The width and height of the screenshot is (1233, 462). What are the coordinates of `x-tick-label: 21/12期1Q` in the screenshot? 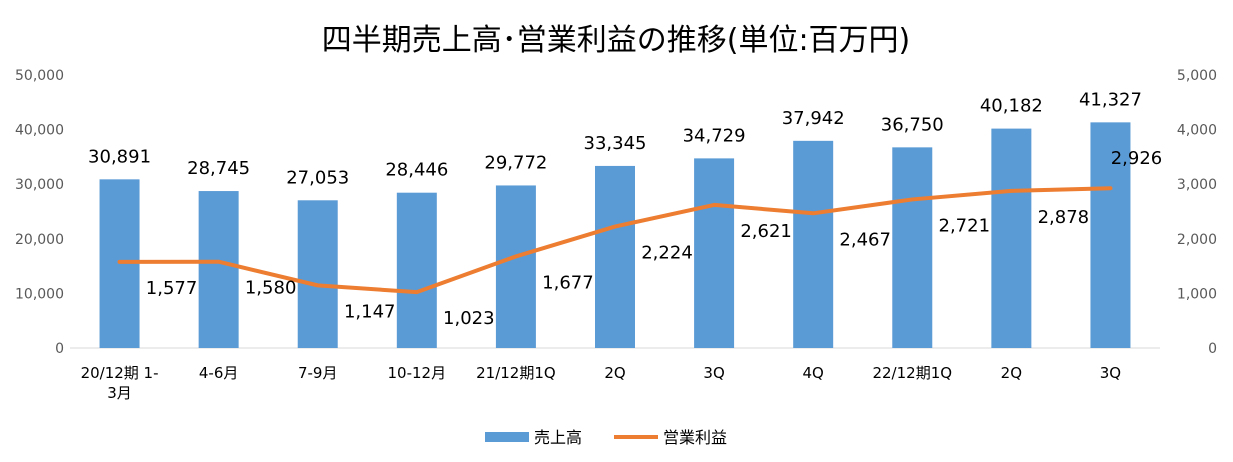 It's located at (516, 373).